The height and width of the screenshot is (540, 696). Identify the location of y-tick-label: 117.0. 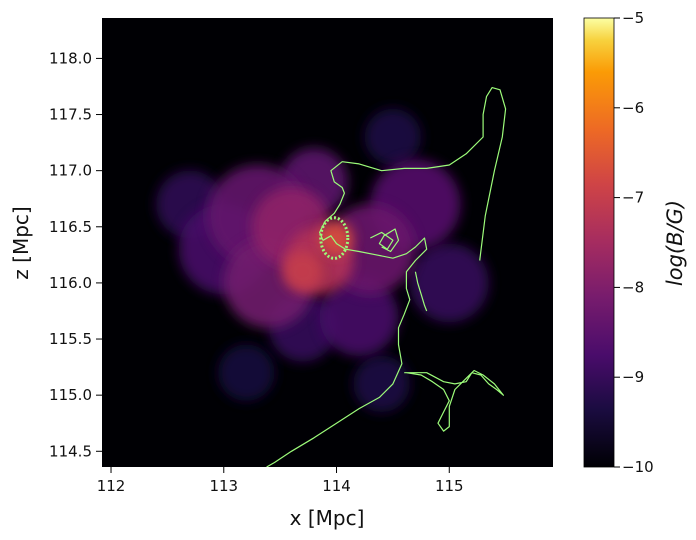
(70, 171).